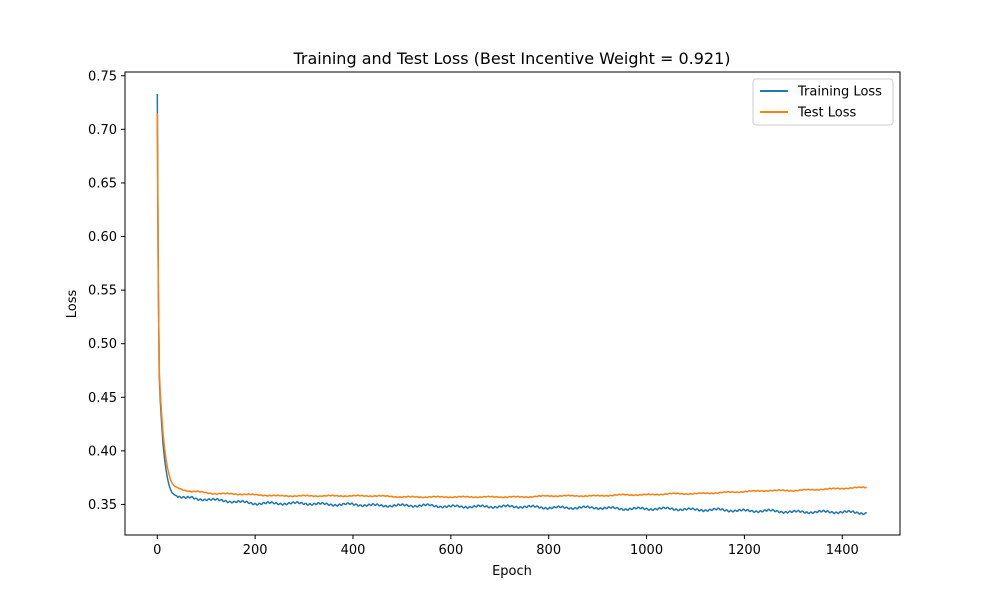 Image resolution: width=1000 pixels, height=600 pixels. I want to click on y-tick-label: 0.45, so click(102, 398).